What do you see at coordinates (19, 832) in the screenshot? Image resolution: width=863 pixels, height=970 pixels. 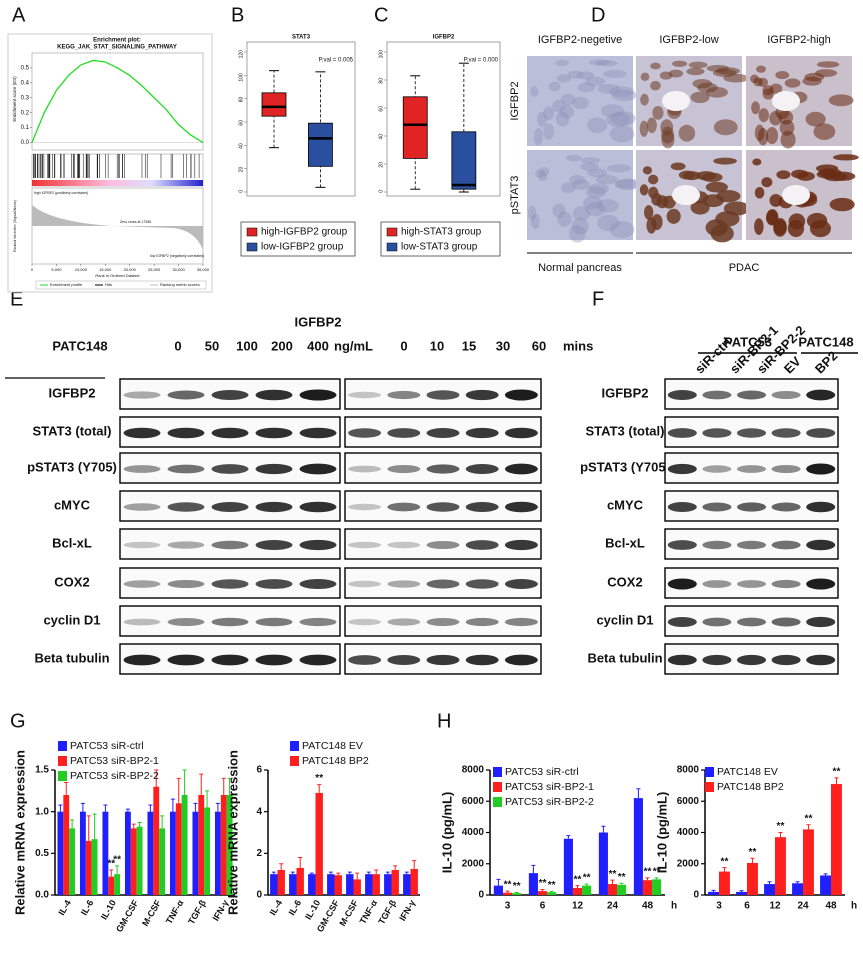 I see `y-label: Relative mRNA expression` at bounding box center [19, 832].